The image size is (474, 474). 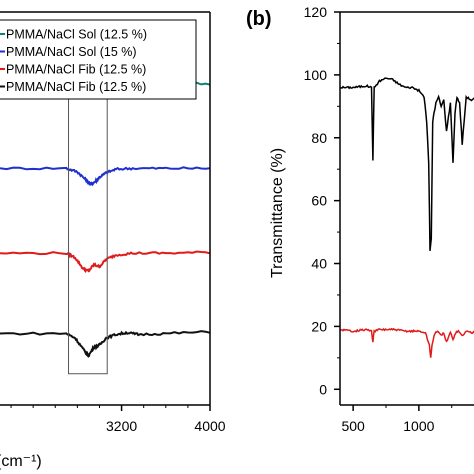 What do you see at coordinates (319, 201) in the screenshot?
I see `panel-b-y-tick-label: 60` at bounding box center [319, 201].